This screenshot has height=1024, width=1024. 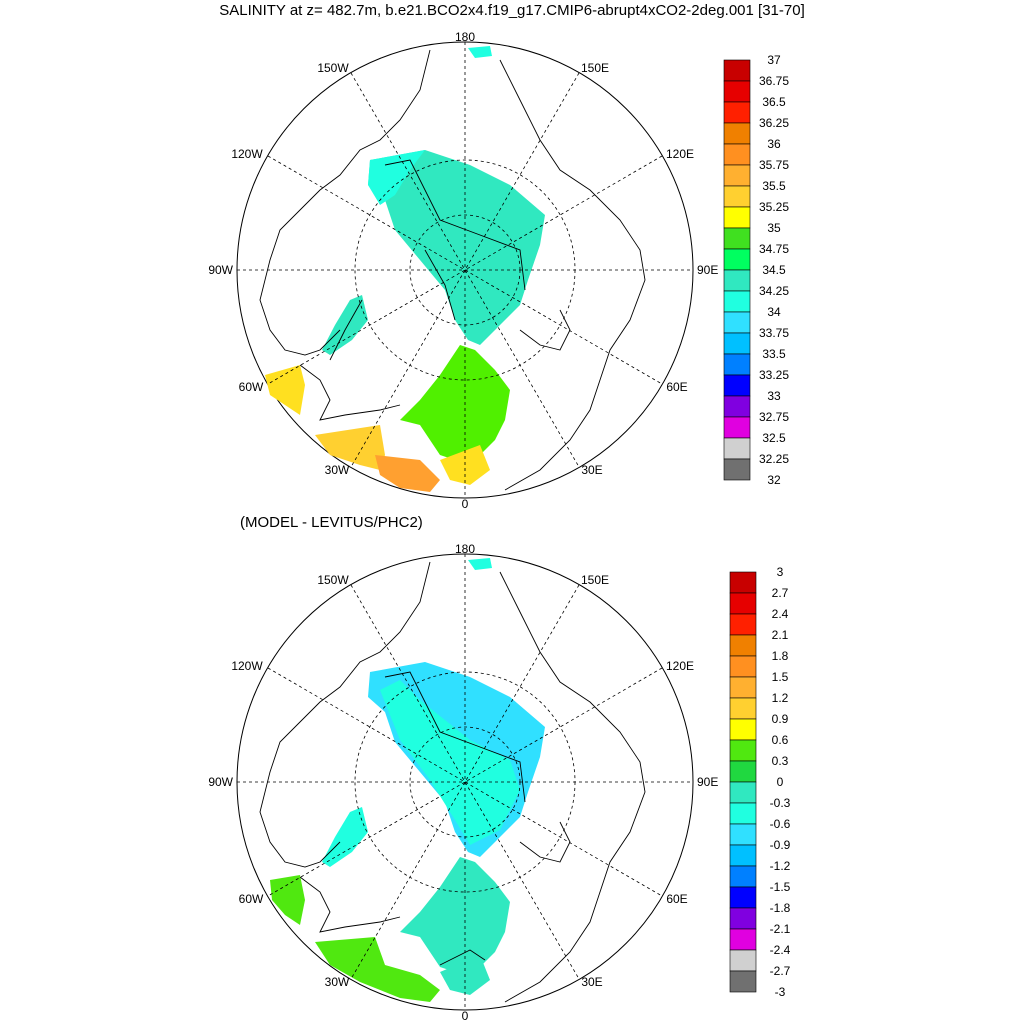 What do you see at coordinates (774, 186) in the screenshot?
I see `colorbar-label: 35.5` at bounding box center [774, 186].